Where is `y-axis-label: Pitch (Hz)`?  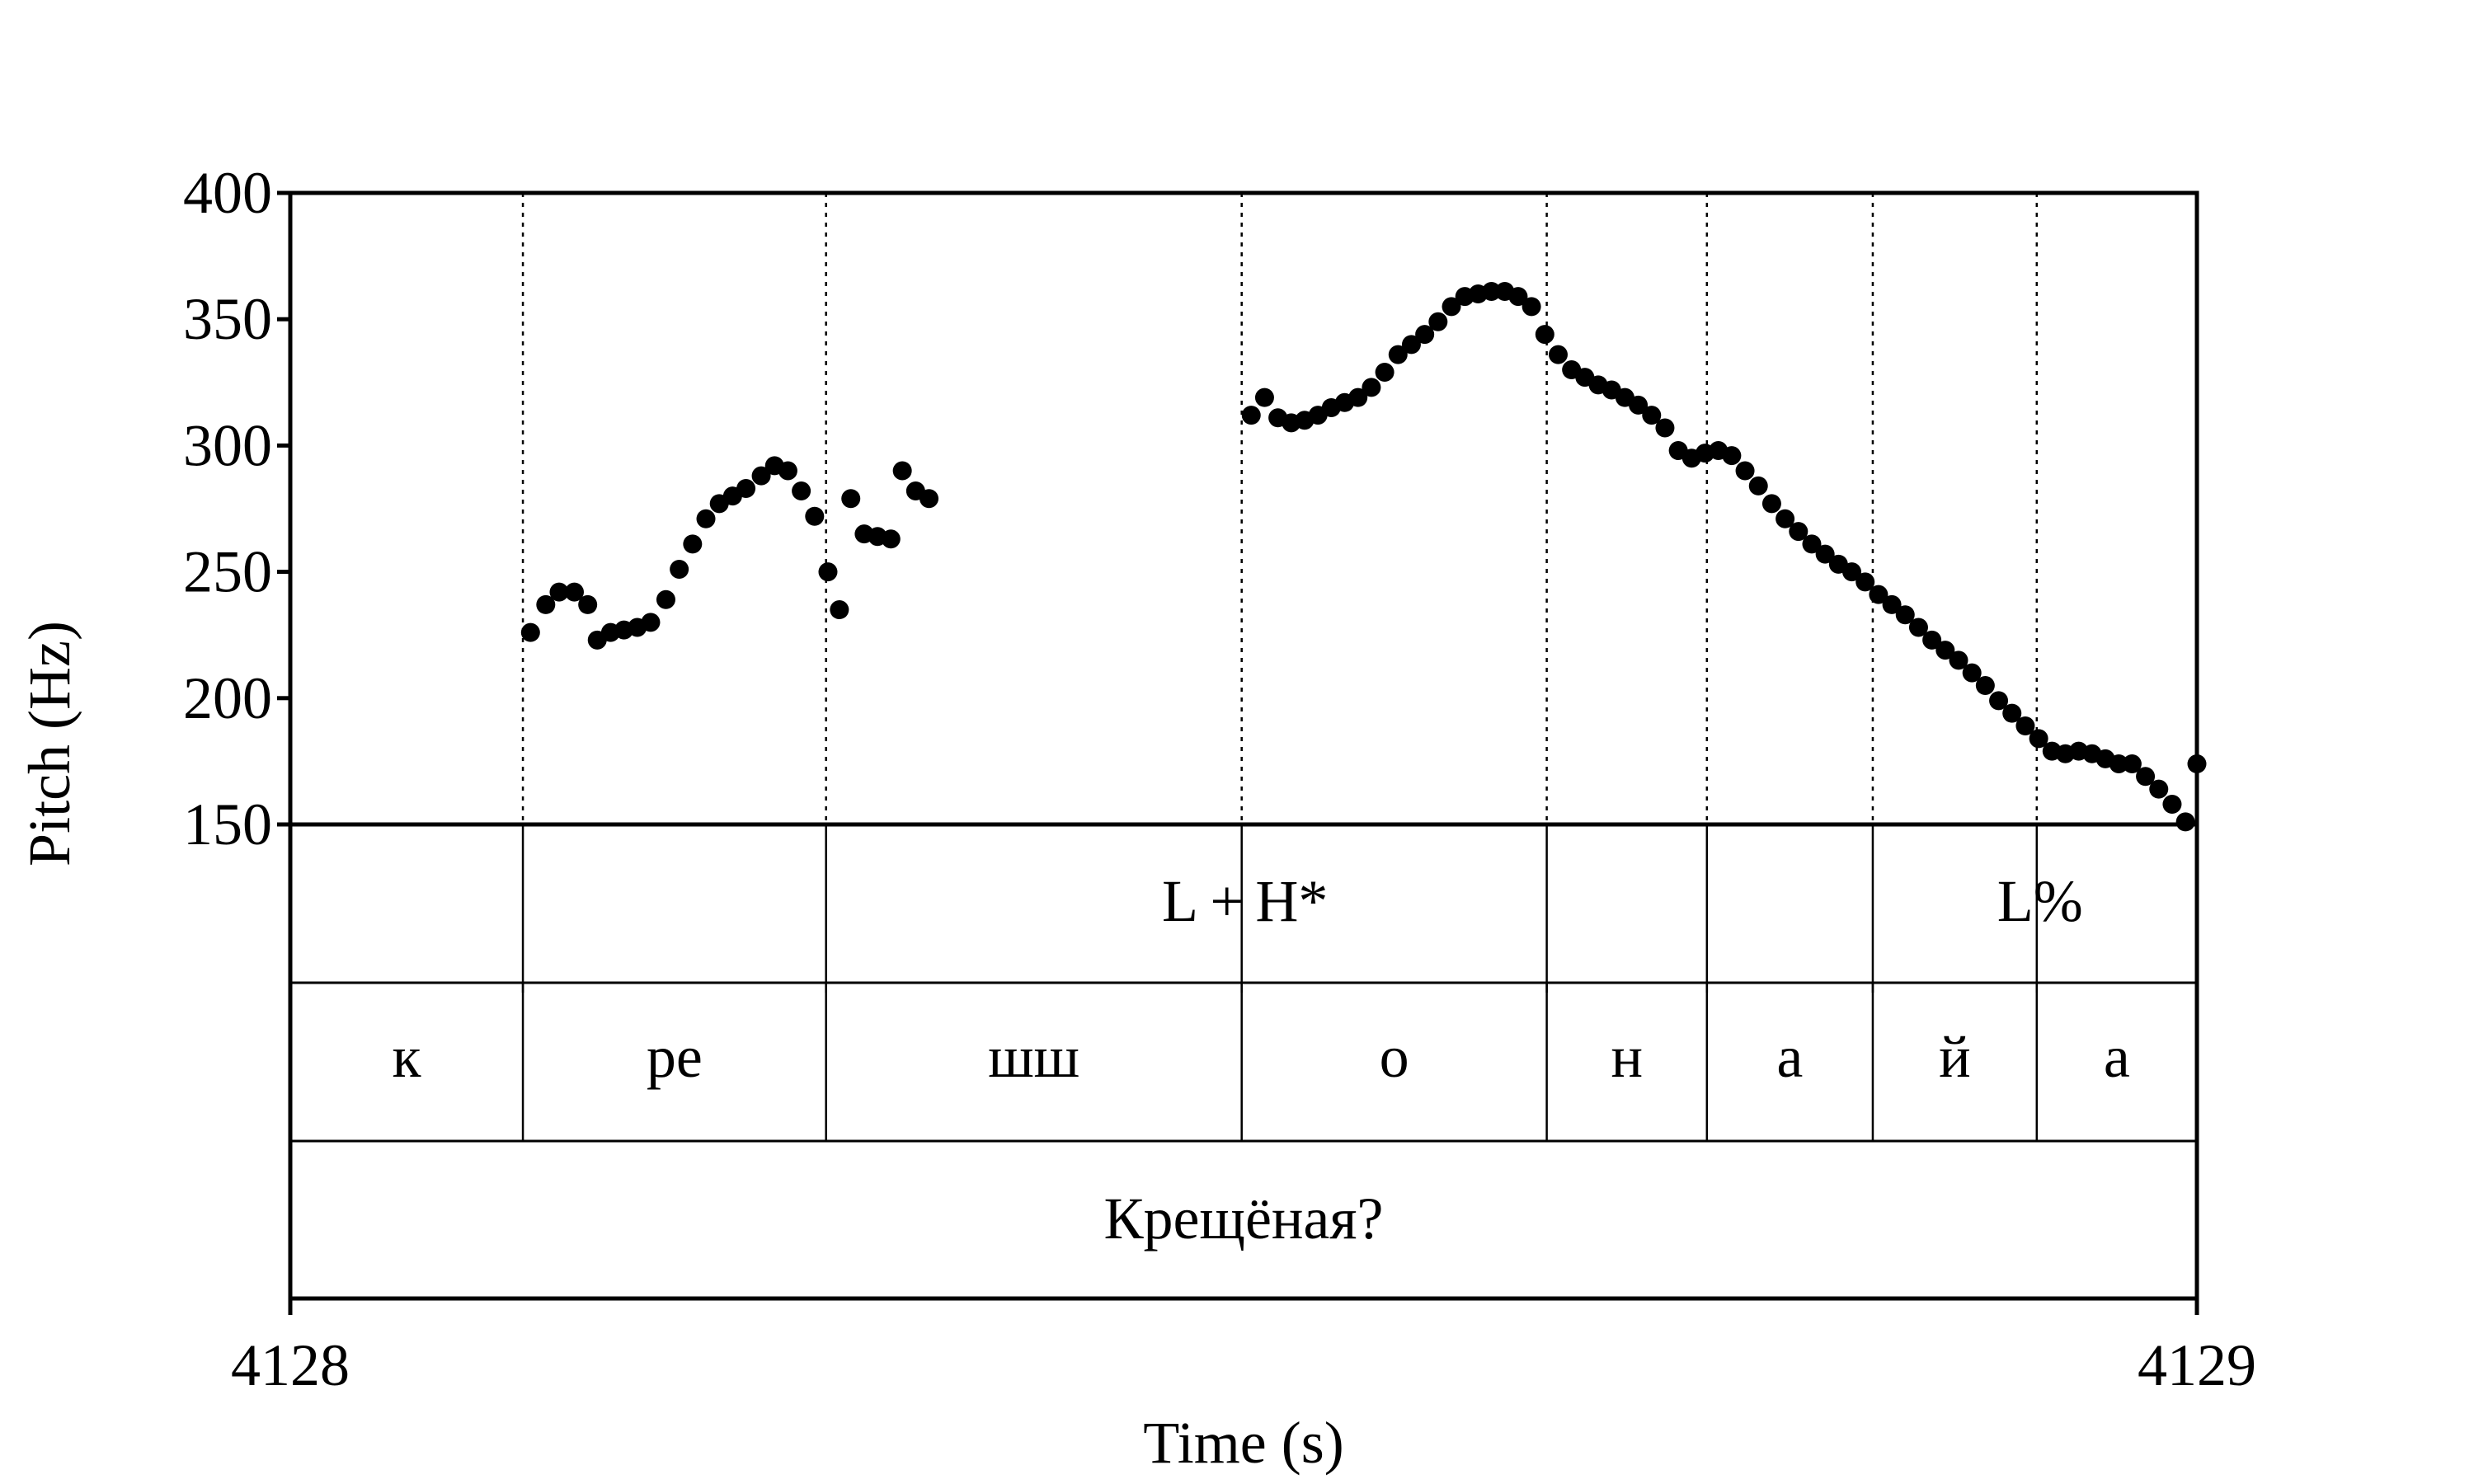 y-axis-label: Pitch (Hz) is located at coordinates (49, 743).